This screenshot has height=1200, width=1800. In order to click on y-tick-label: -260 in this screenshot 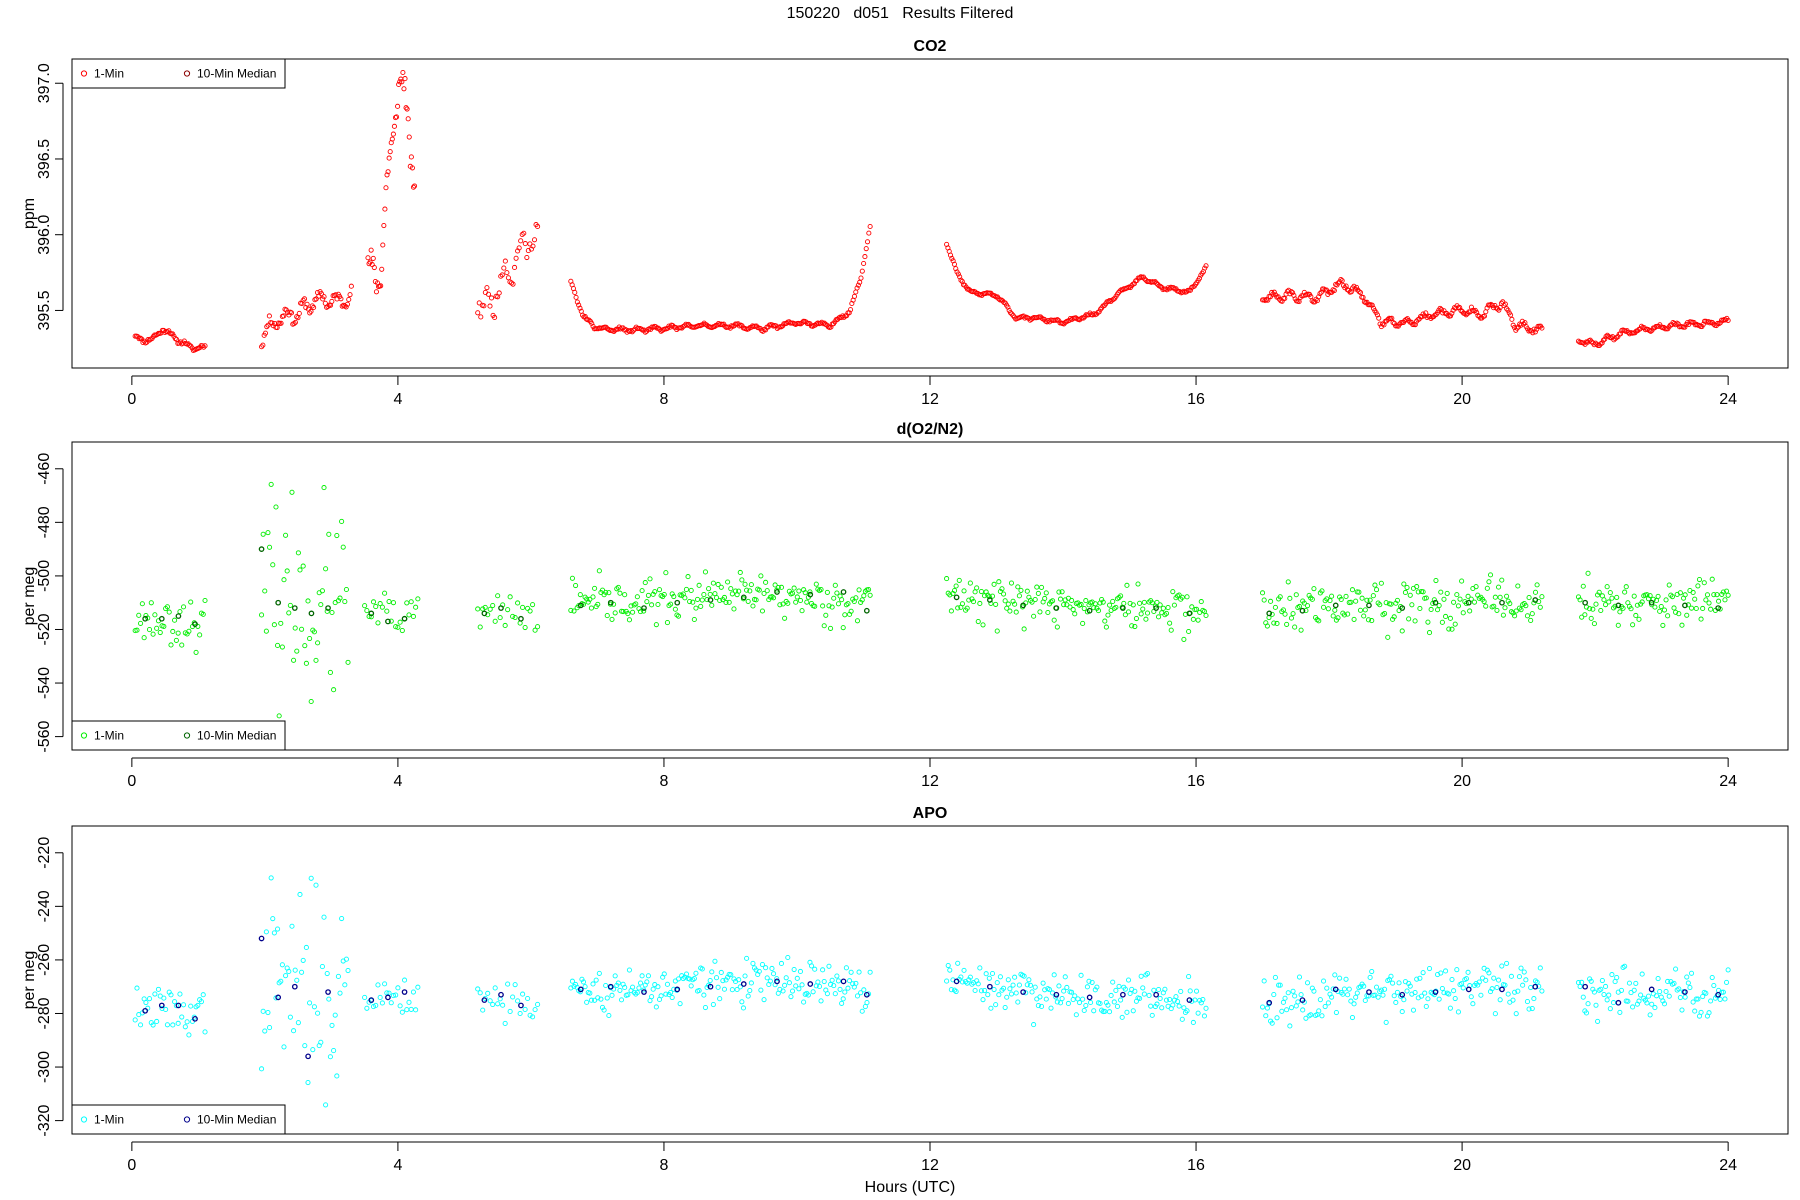, I will do `click(44, 960)`.